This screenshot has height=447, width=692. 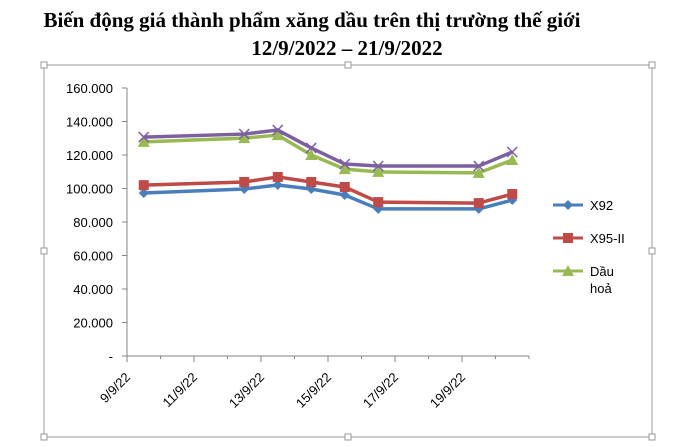 I want to click on y-tick-label: 100.000, so click(x=89, y=189).